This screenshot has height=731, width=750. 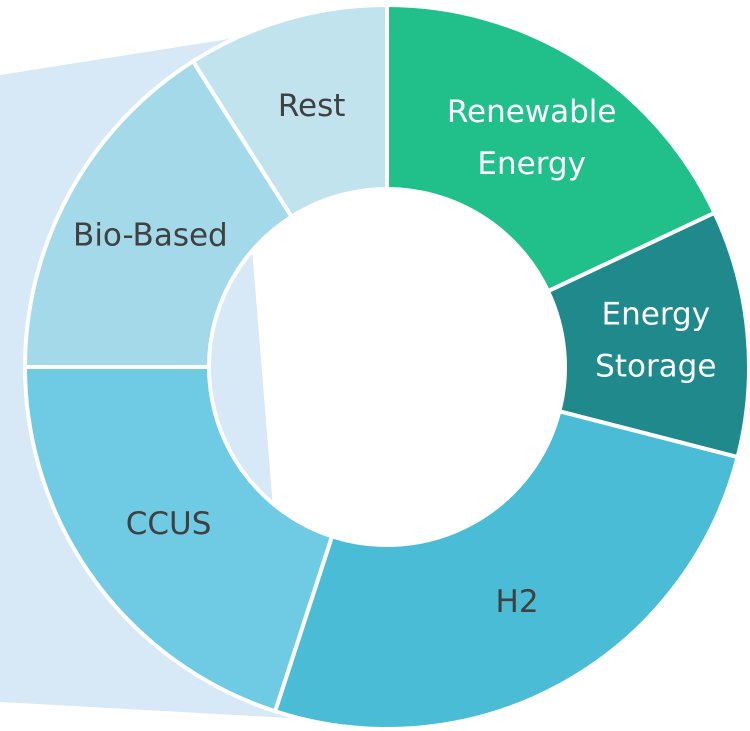 I want to click on donut-segment, so click(x=289, y=111).